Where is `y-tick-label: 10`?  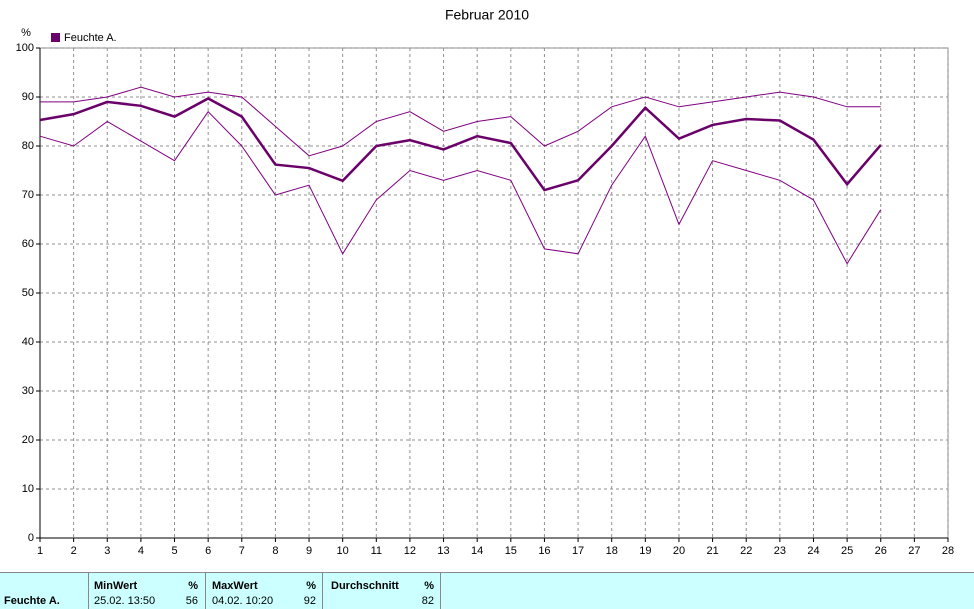
y-tick-label: 10 is located at coordinates (28, 489).